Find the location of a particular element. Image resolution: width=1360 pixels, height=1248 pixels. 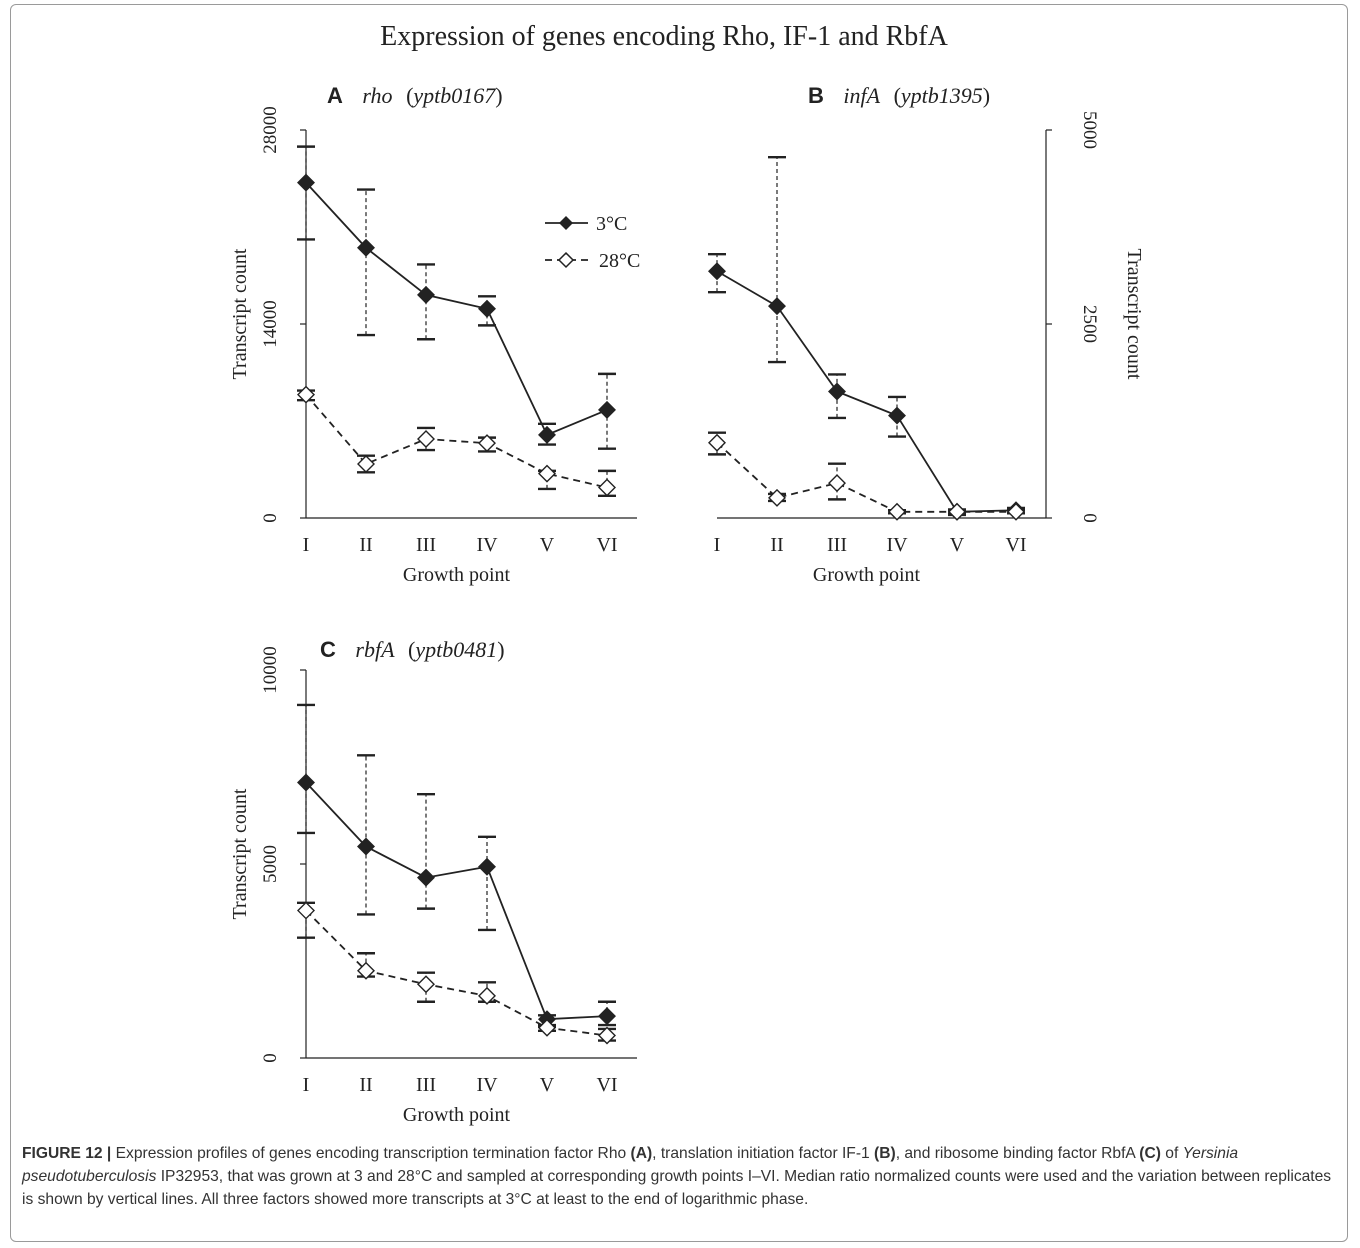

panel-a-y-tick-label: 14000 is located at coordinates (270, 324).